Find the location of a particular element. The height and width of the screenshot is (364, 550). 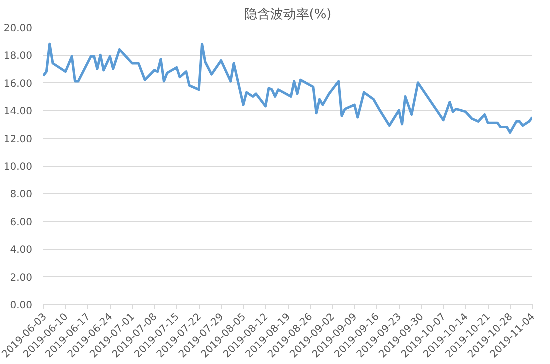

y-tick-label: 2.00 is located at coordinates (21, 278).